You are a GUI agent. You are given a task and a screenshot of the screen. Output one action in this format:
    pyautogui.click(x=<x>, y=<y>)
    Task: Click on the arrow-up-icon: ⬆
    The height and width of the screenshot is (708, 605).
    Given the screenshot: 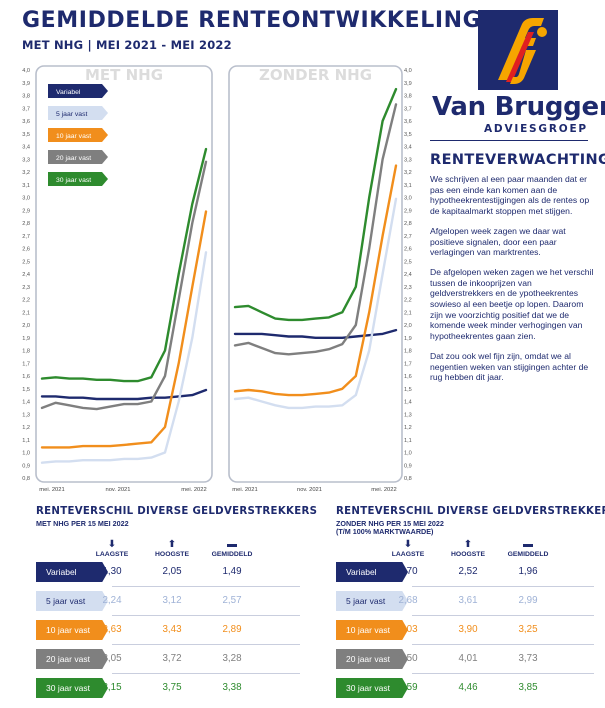 What is the action you would take?
    pyautogui.click(x=172, y=544)
    